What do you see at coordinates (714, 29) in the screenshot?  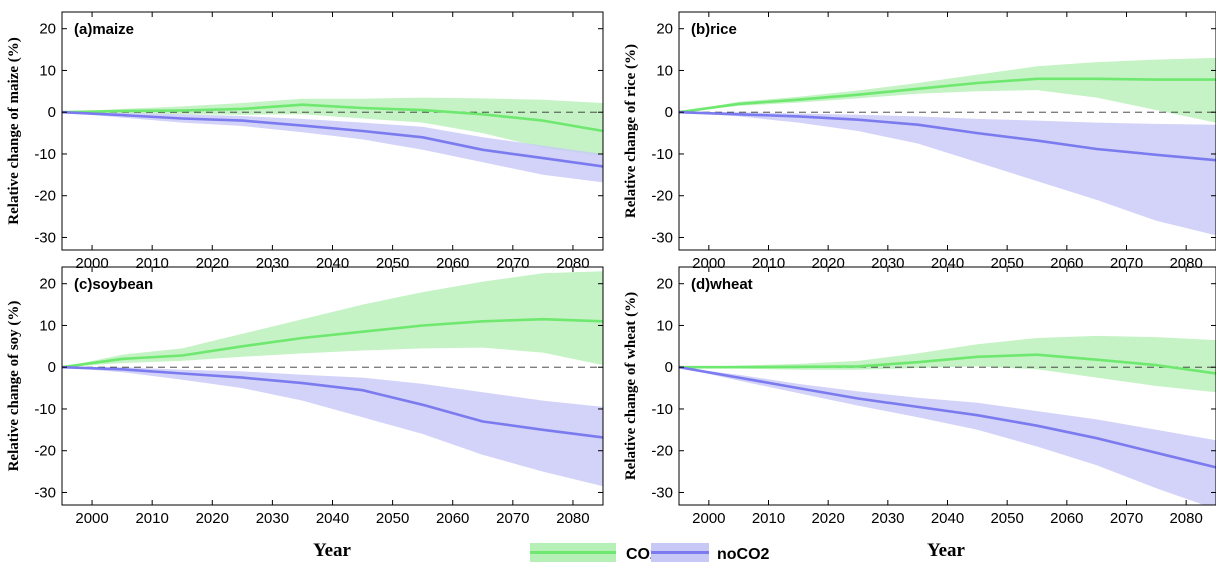 I see `panel-title: (b)rice` at bounding box center [714, 29].